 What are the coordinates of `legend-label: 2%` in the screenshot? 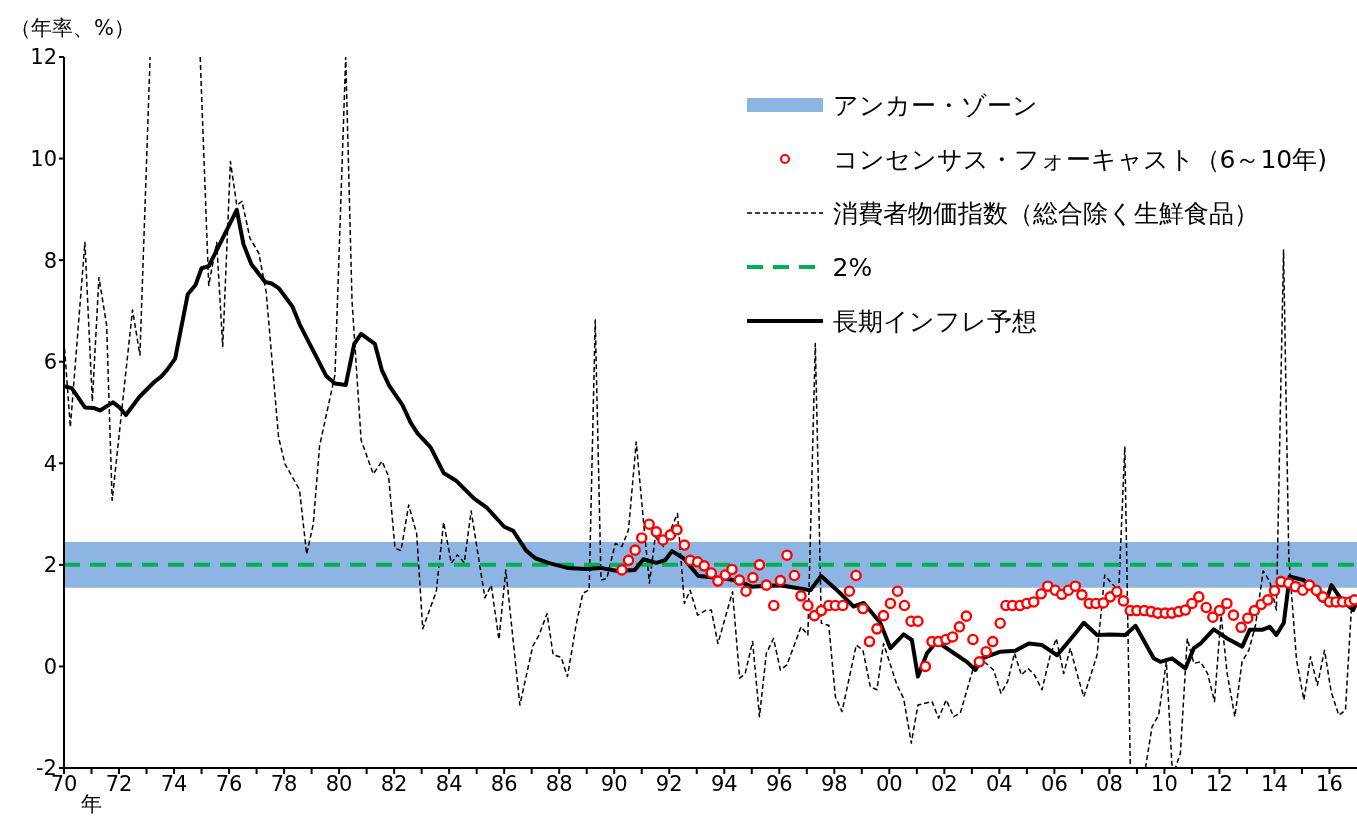 It's located at (852, 267).